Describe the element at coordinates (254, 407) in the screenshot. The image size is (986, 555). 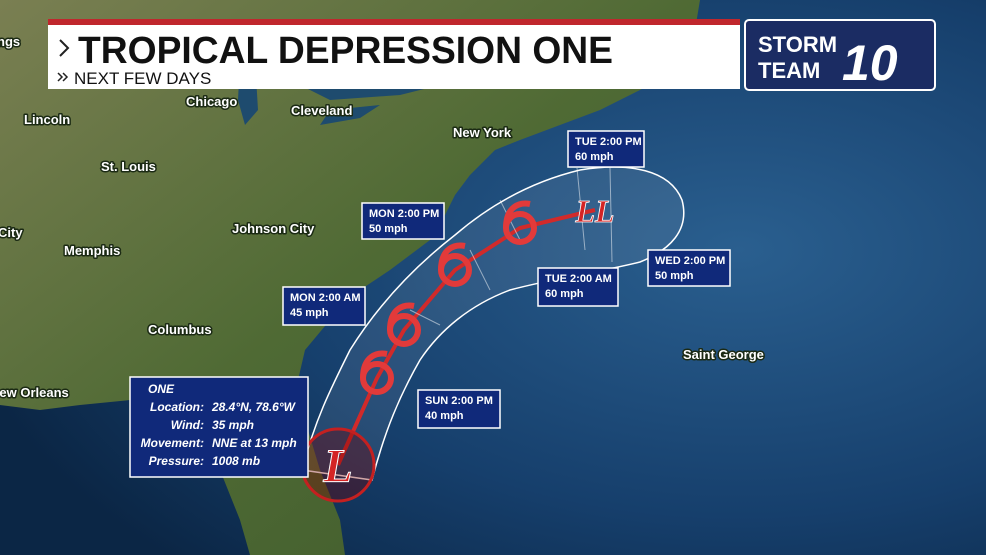
I see `info-value: 28.4°N, 78.6°W` at that location.